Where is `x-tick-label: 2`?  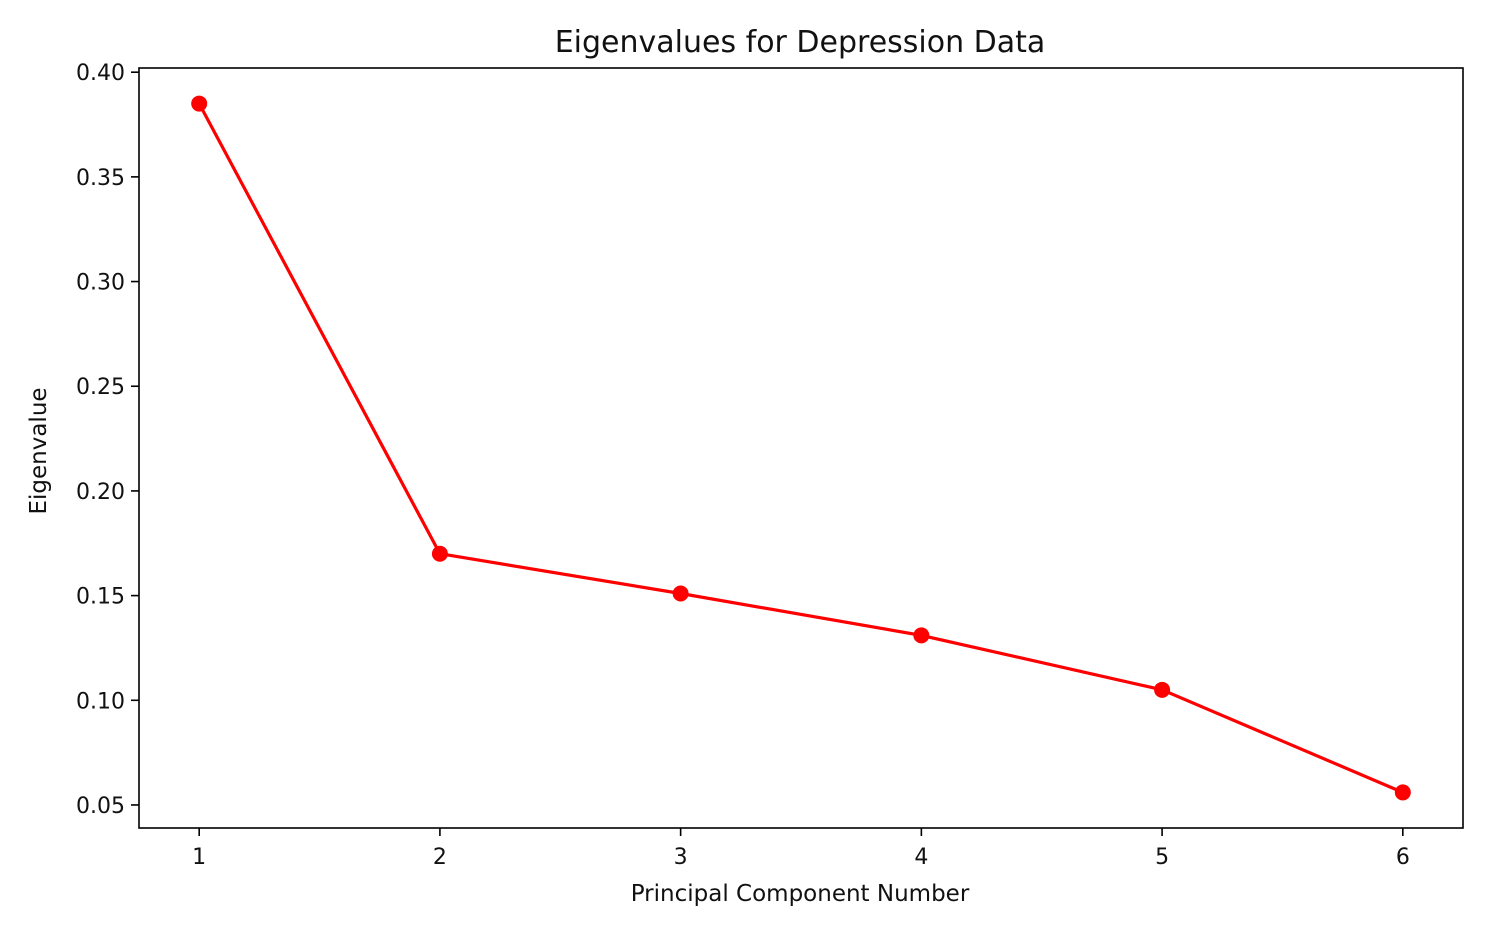 x-tick-label: 2 is located at coordinates (440, 857).